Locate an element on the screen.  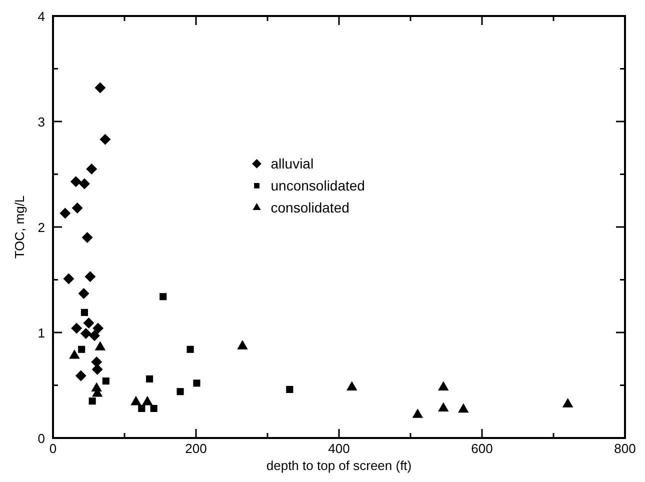
x-tick-label: 0 is located at coordinates (53, 448).